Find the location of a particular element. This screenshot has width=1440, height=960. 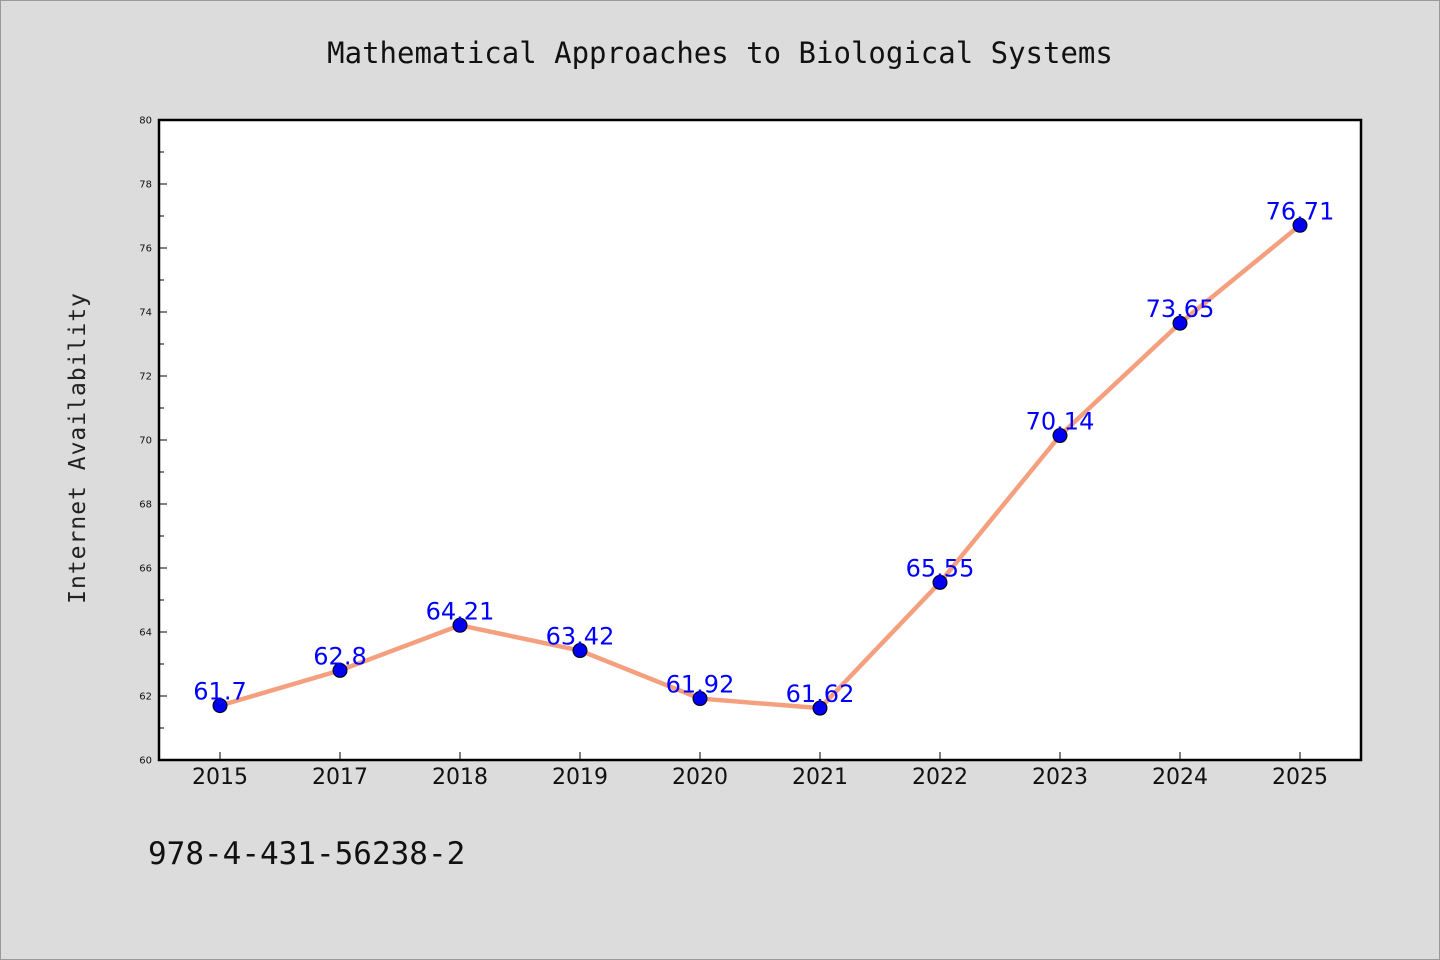

y-axis-ticks: 60 62 64 66 68 70 72 74 76 78 80 is located at coordinates (153, 441).